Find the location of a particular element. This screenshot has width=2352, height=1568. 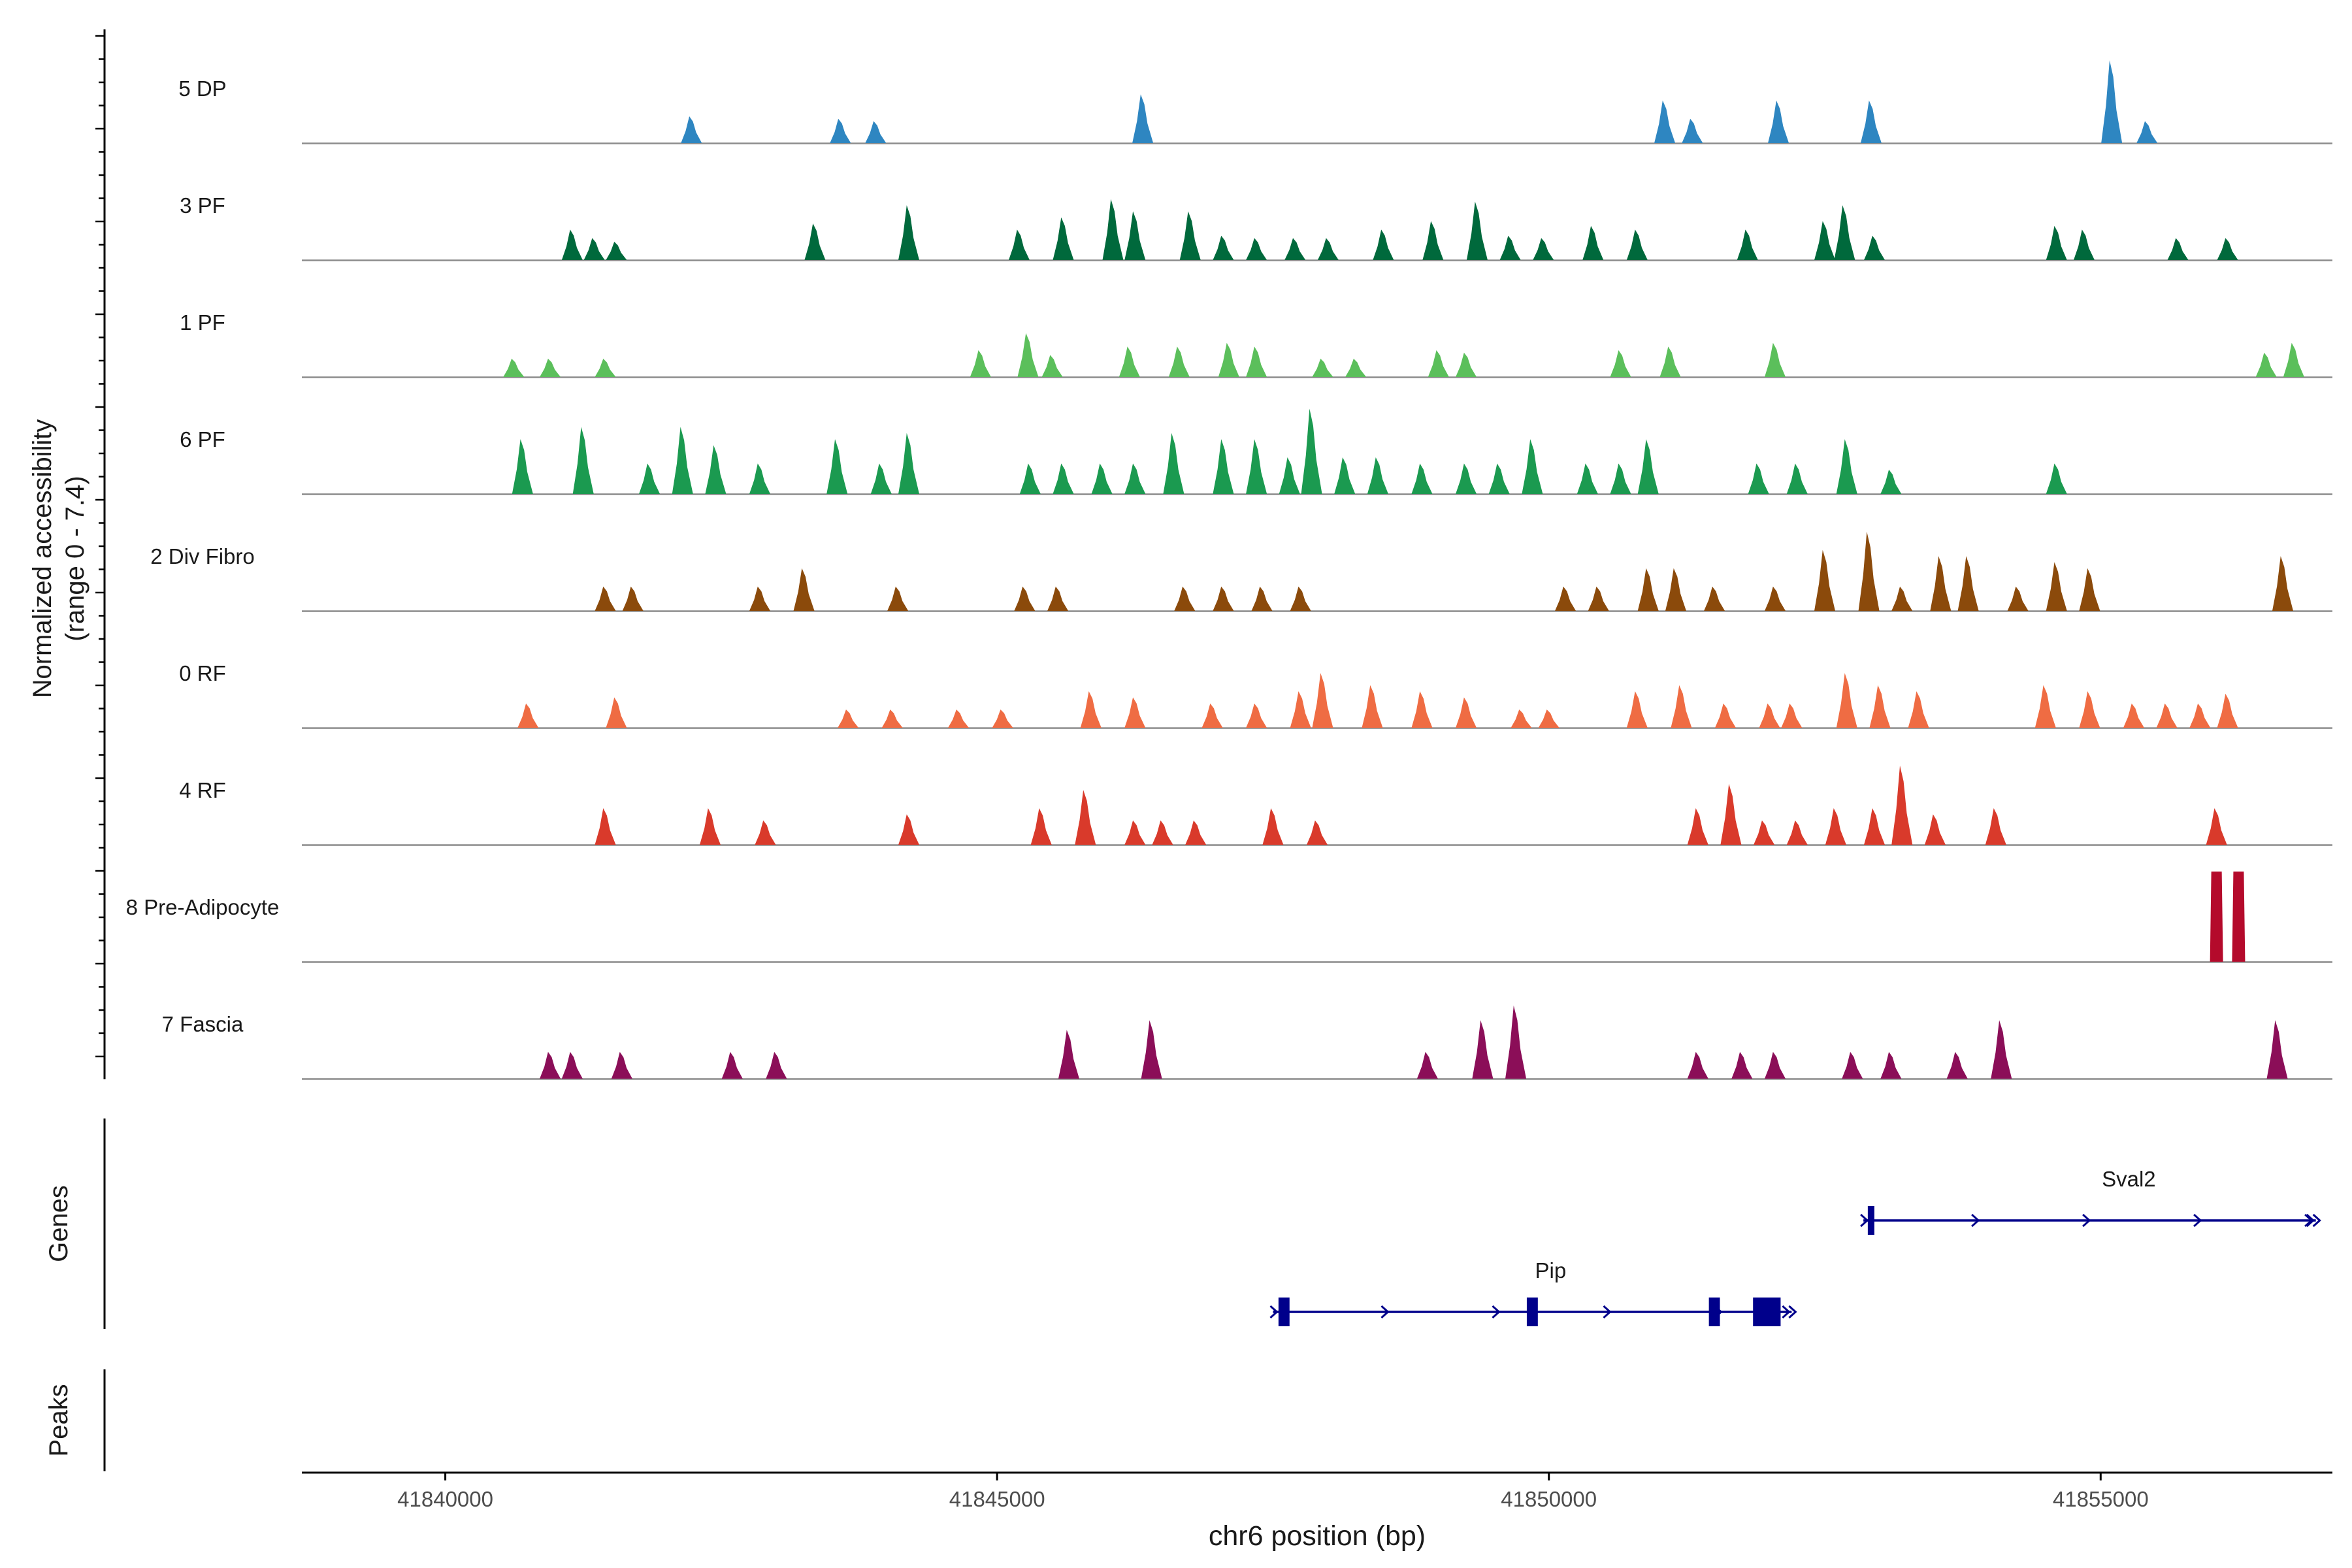

track-0-rf: 0 RF is located at coordinates (1255, 695).